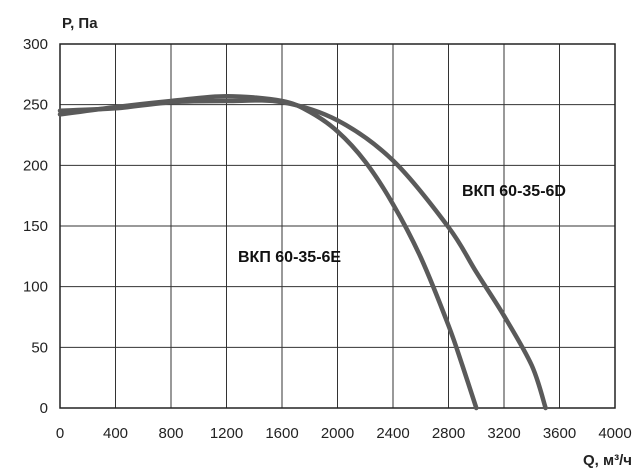 This screenshot has width=638, height=470. I want to click on x-tick-label: 2800, so click(448, 433).